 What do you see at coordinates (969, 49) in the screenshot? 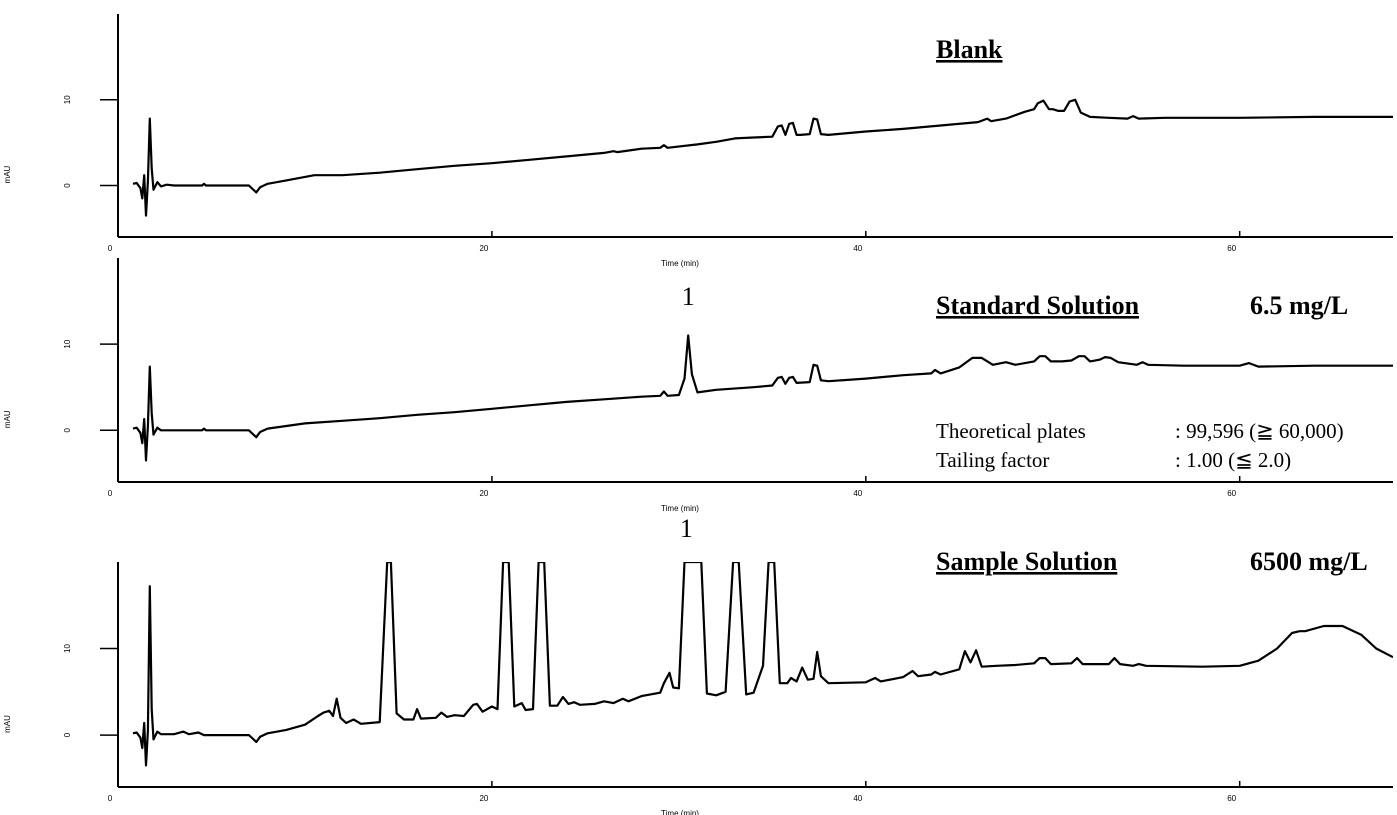
I see `panel-title: Blank` at bounding box center [969, 49].